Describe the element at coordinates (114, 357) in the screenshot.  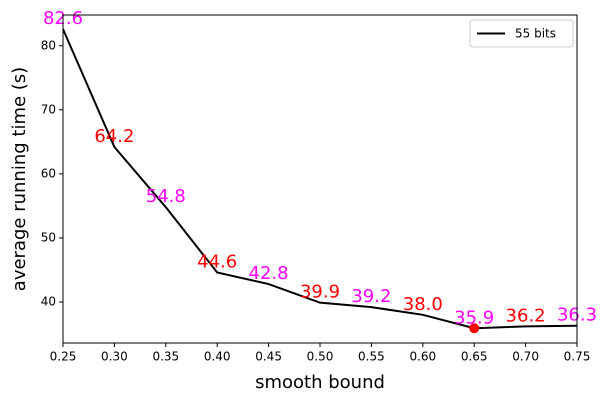
I see `x-tick-label: 0.30` at that location.